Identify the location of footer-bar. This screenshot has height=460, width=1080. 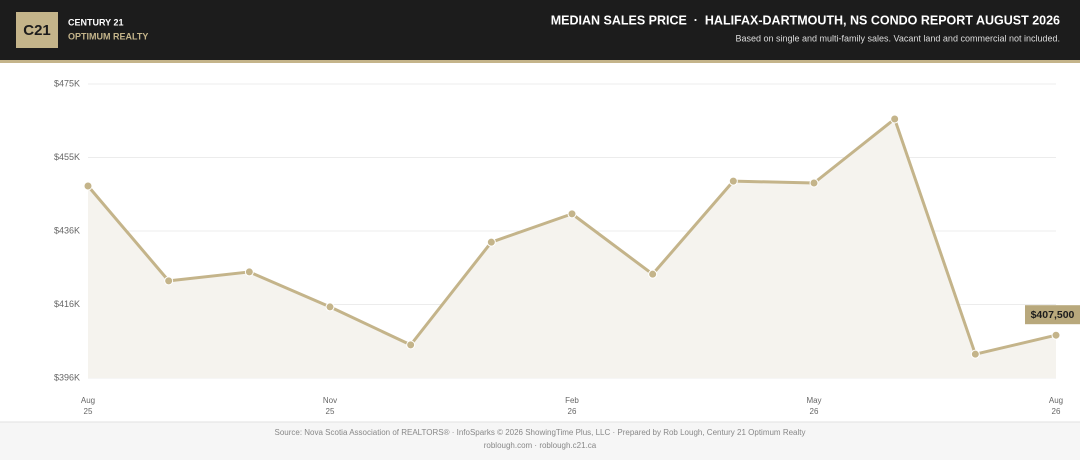
(540, 441).